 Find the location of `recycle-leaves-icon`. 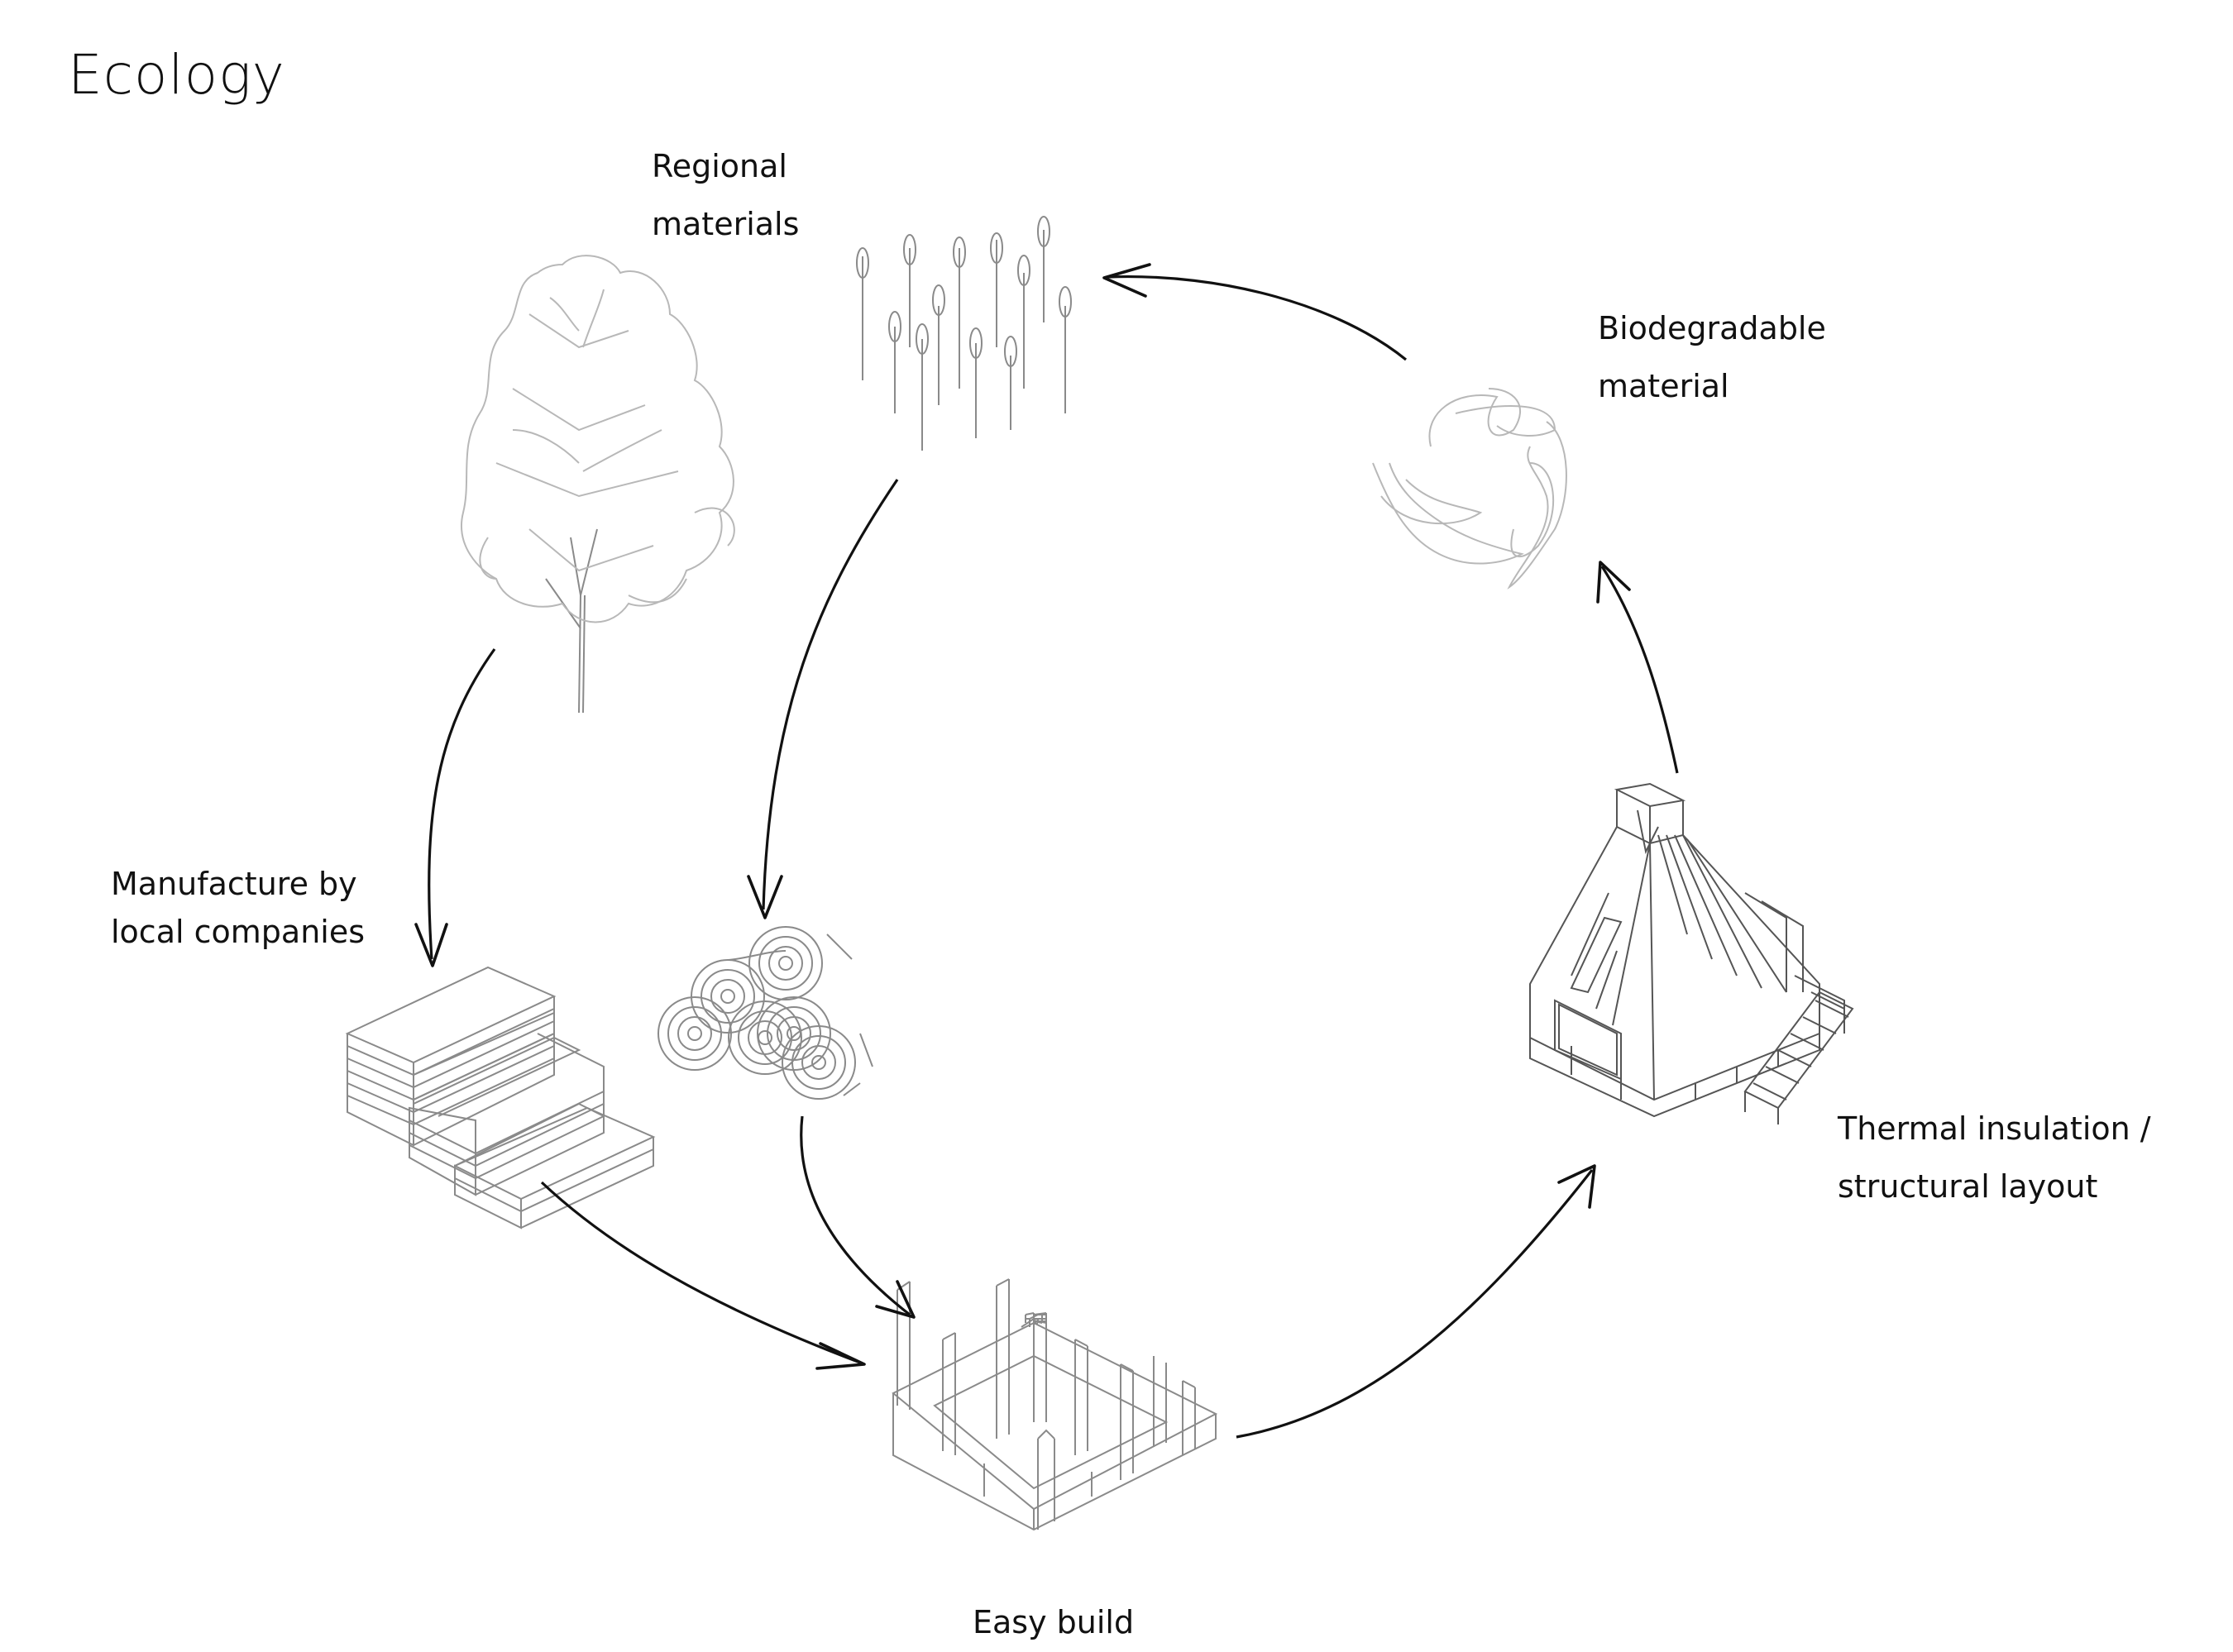

recycle-leaves-icon is located at coordinates (1469, 489).